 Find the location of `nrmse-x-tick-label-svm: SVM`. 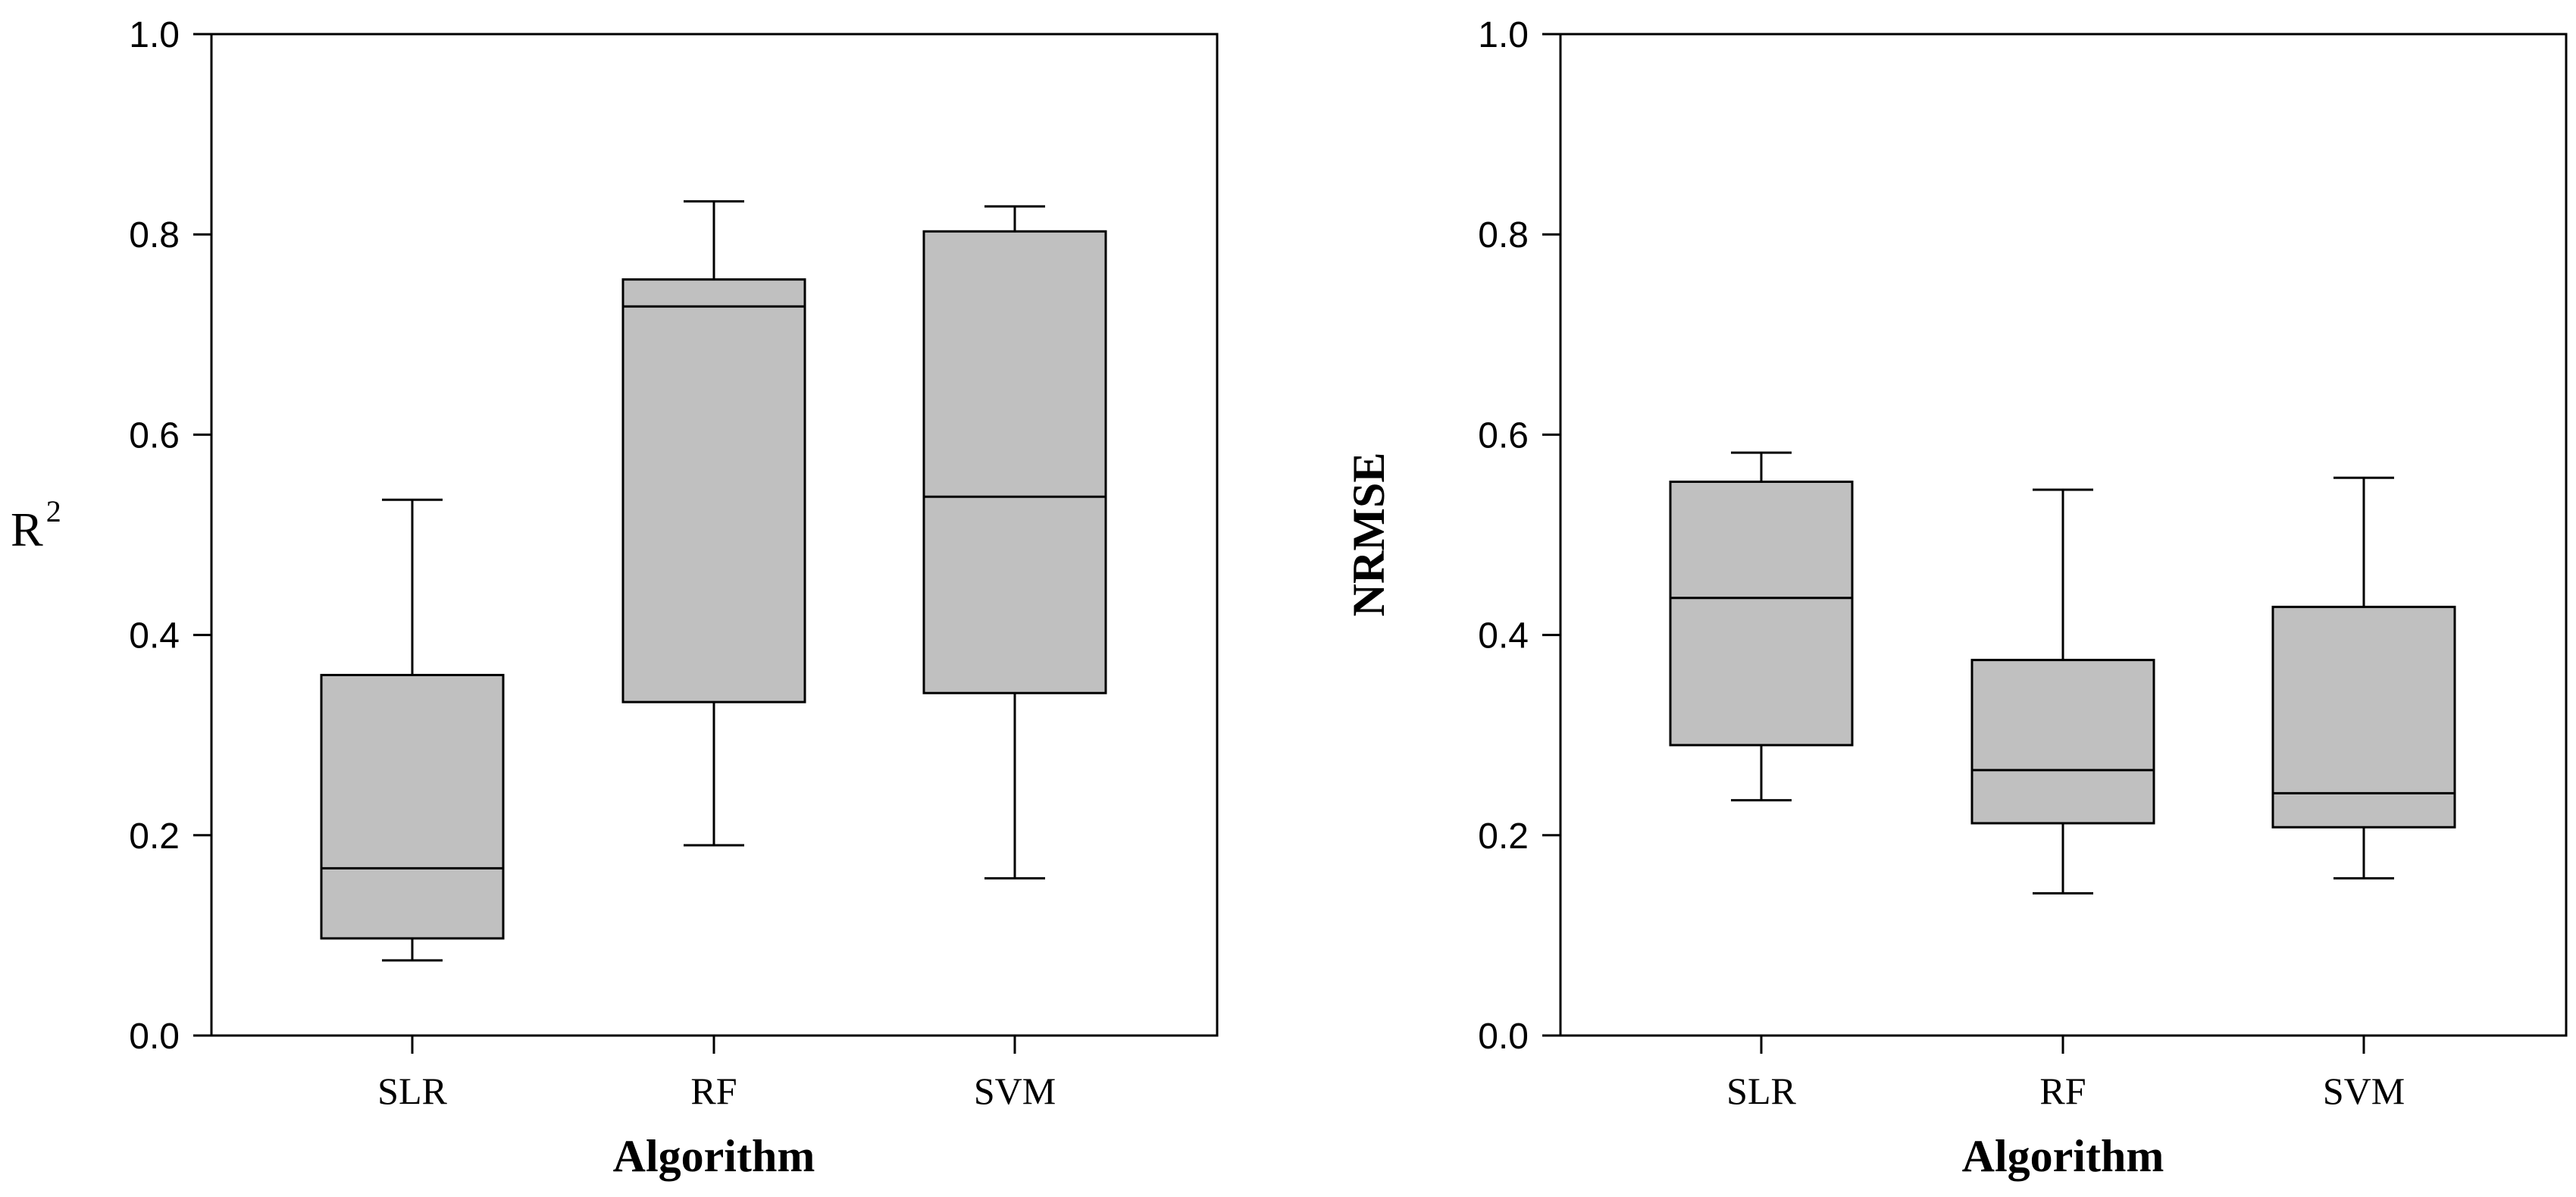

nrmse-x-tick-label-svm: SVM is located at coordinates (2364, 1091).